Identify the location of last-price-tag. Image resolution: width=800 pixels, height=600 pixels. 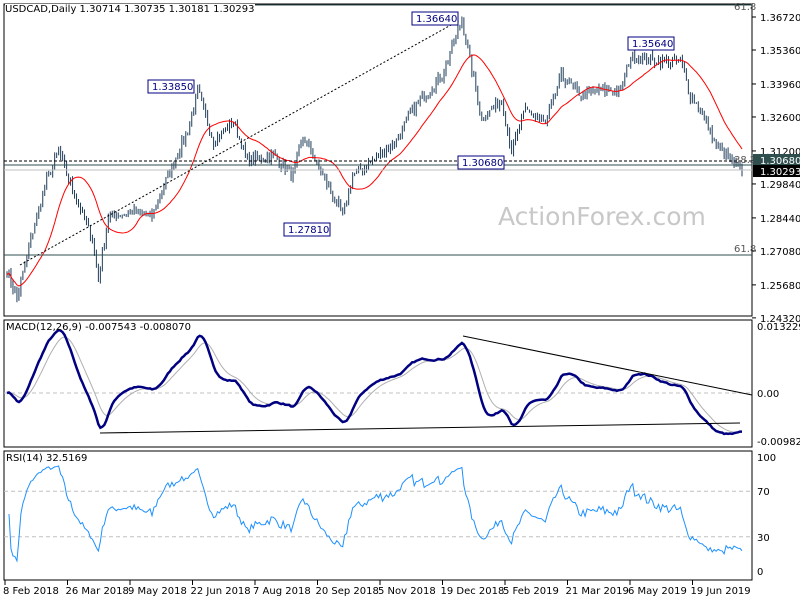
(776, 171).